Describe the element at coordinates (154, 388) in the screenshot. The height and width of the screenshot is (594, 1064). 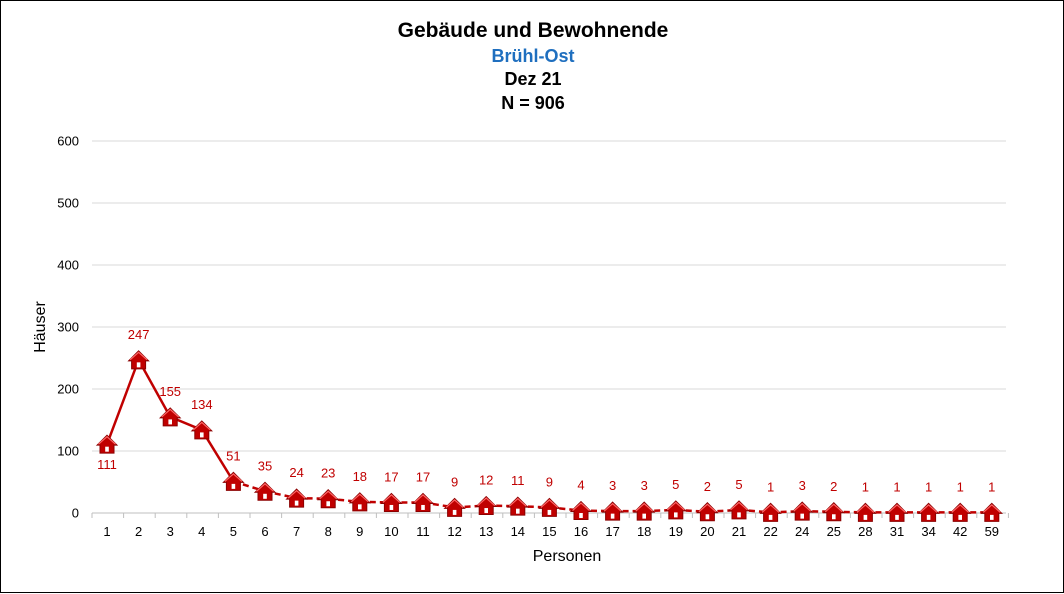
I see `series-segment` at that location.